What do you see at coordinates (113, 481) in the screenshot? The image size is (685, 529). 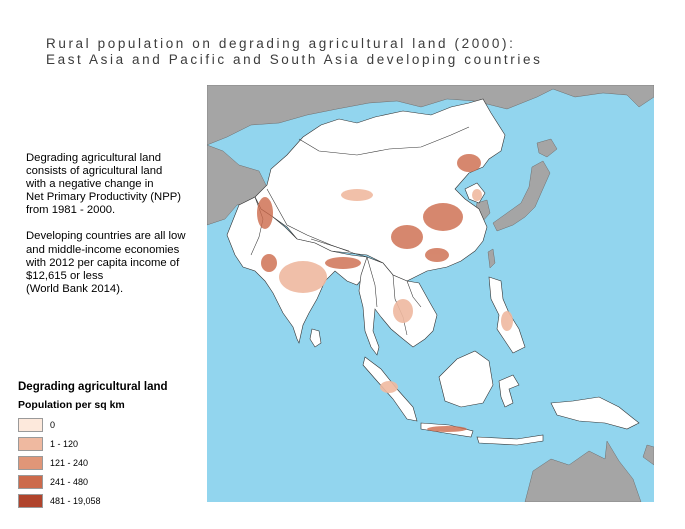 I see `legend-item: 241 - 480` at bounding box center [113, 481].